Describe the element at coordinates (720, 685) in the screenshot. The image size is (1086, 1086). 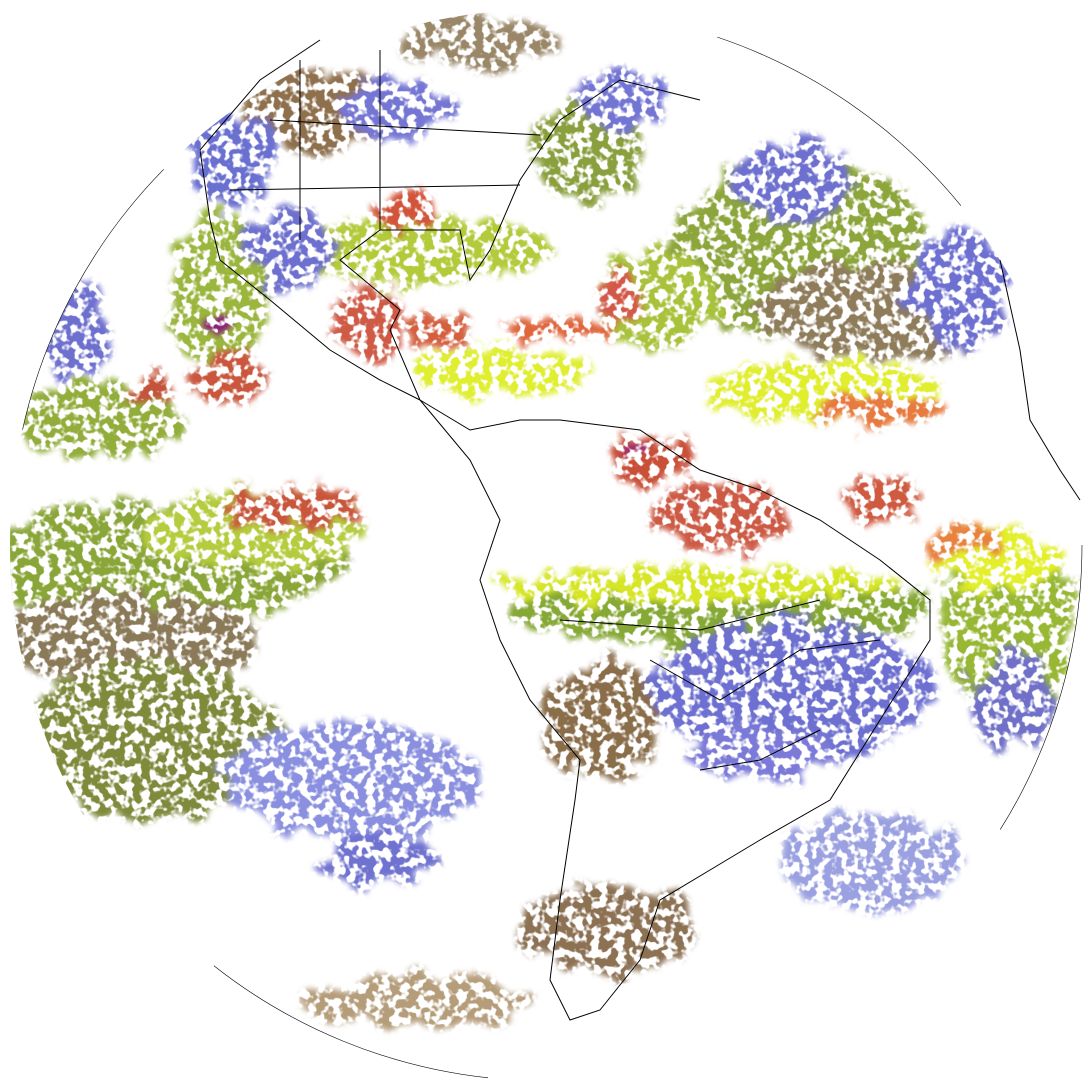
I see `brazil-borders` at that location.